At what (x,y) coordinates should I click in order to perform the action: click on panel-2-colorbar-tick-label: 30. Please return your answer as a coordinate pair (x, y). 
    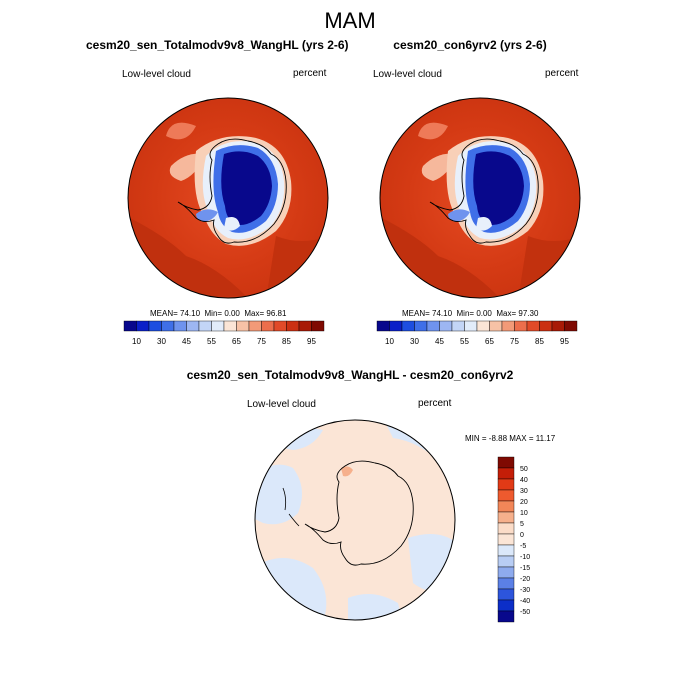
    Looking at the image, I should click on (414, 341).